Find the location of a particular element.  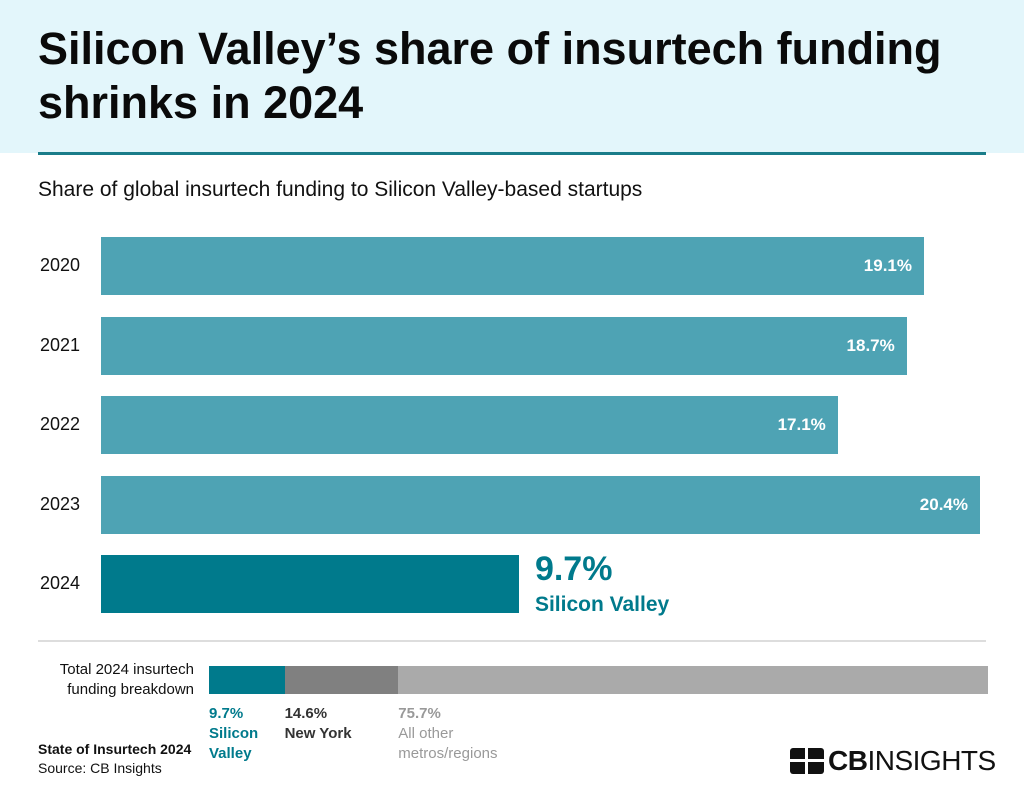

y-tick-label: 2022 is located at coordinates (60, 424).